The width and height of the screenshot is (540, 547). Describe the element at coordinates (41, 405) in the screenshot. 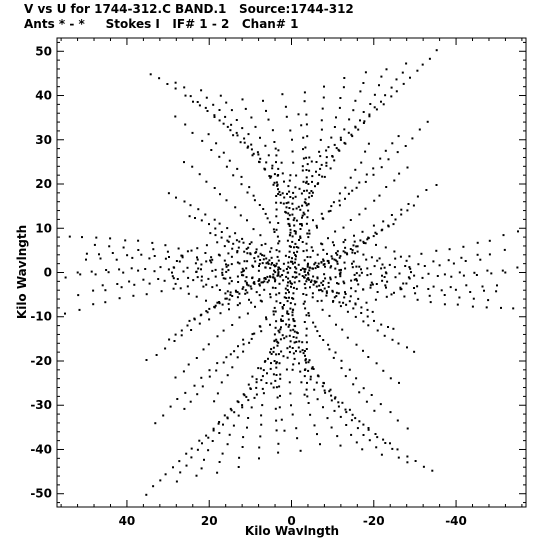

I see `y-tick-label: -30` at that location.